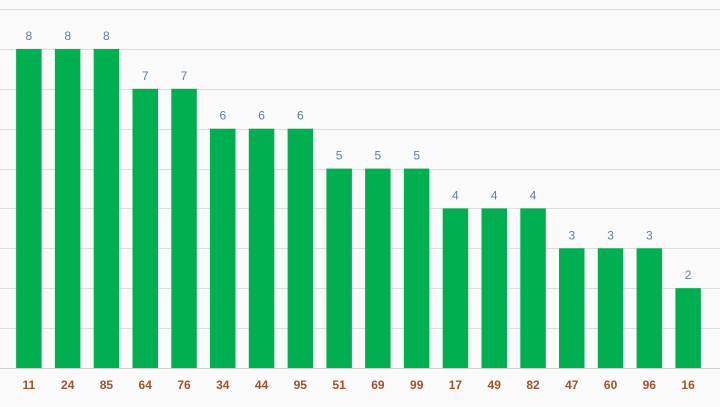  What do you see at coordinates (649, 235) in the screenshot?
I see `data-label-96: 3` at bounding box center [649, 235].